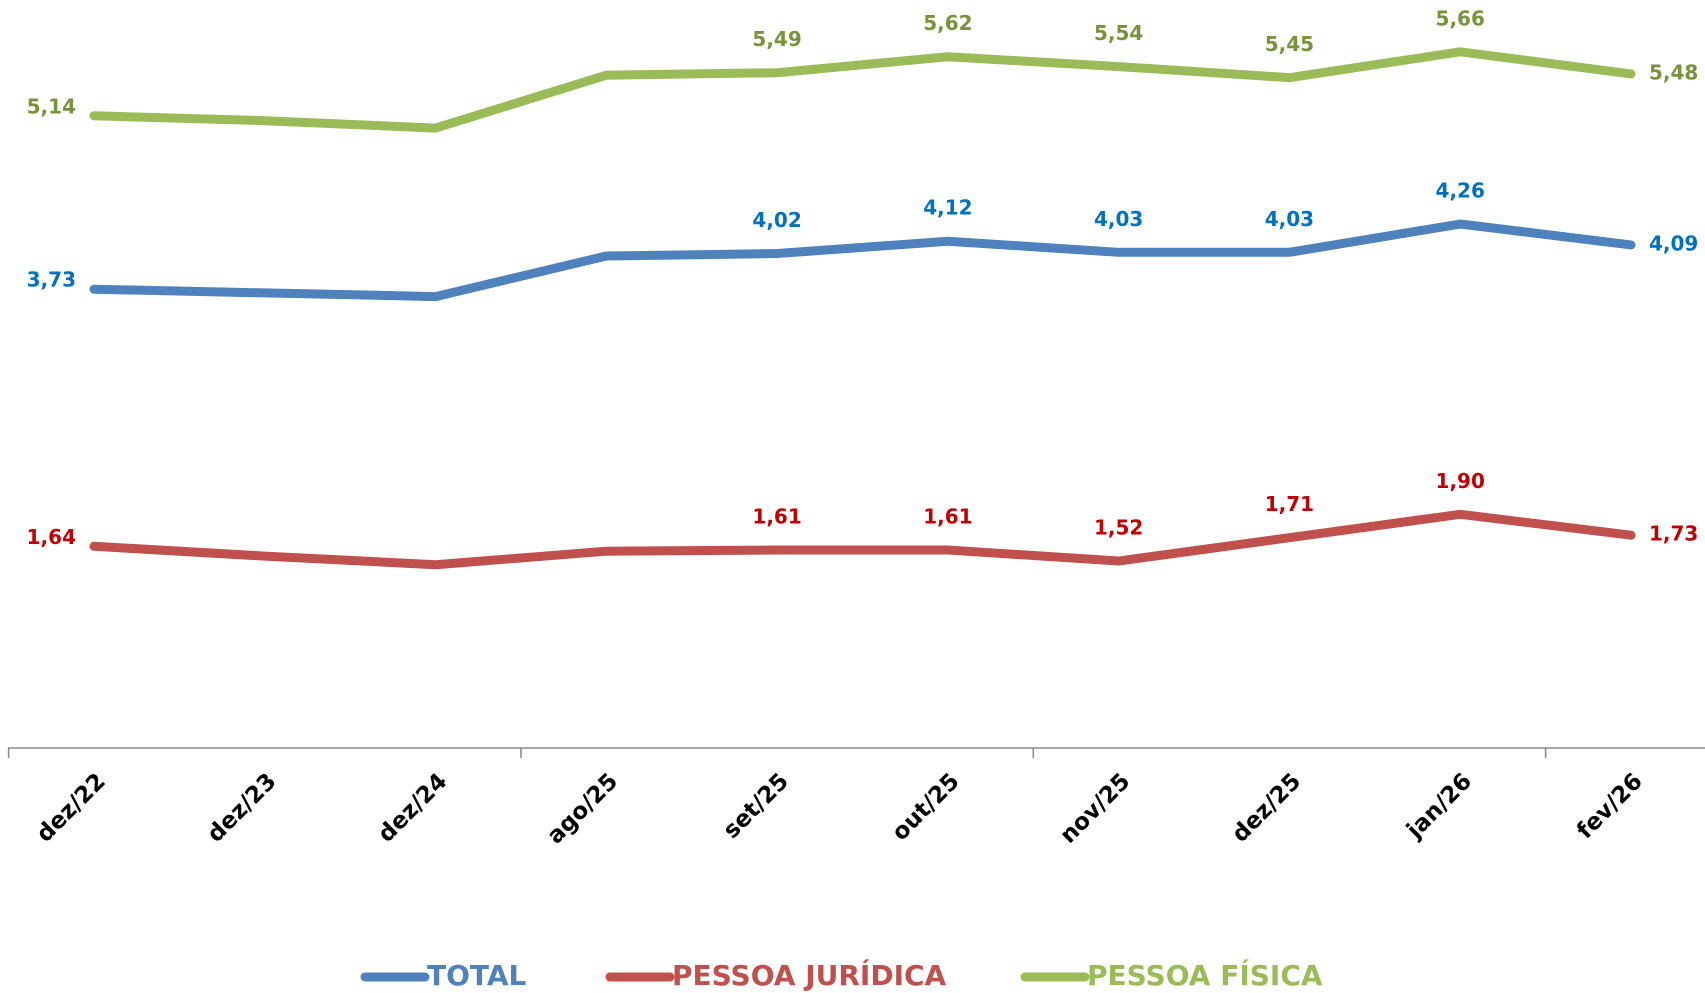 The height and width of the screenshot is (993, 1705). Describe the element at coordinates (1460, 191) in the screenshot. I see `data-label: 4,26` at that location.